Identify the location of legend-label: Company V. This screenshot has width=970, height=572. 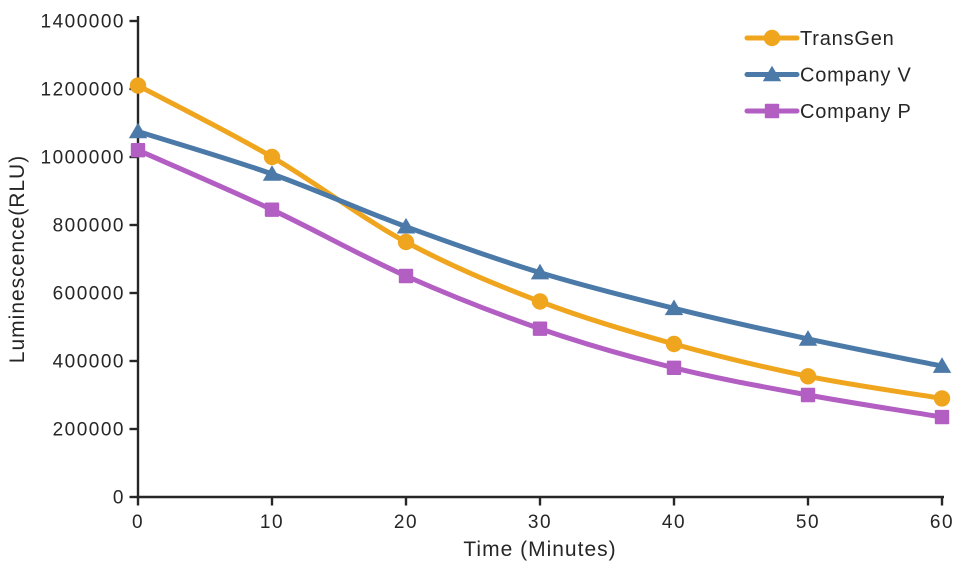
(856, 76).